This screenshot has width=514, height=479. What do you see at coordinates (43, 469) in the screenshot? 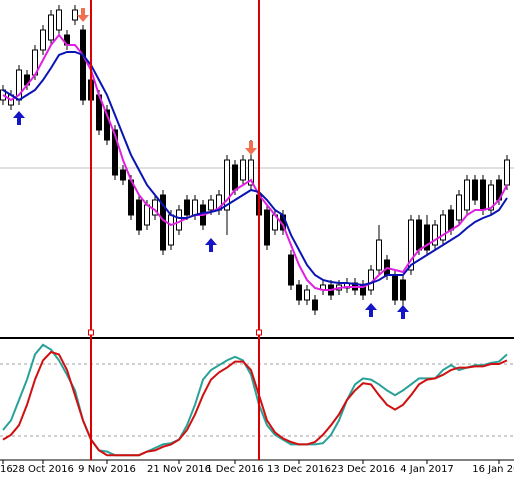
I see `time-label: 28 Oct 2016` at bounding box center [43, 469].